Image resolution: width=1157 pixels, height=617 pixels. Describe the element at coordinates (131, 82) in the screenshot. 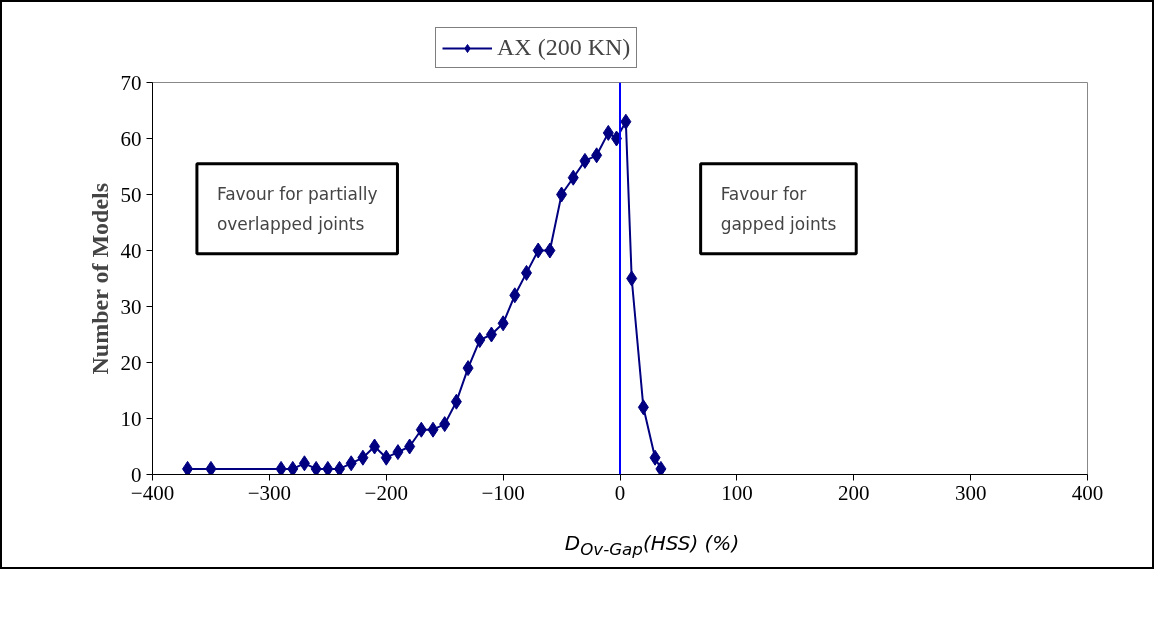

I see `y-tick-label: 70` at that location.